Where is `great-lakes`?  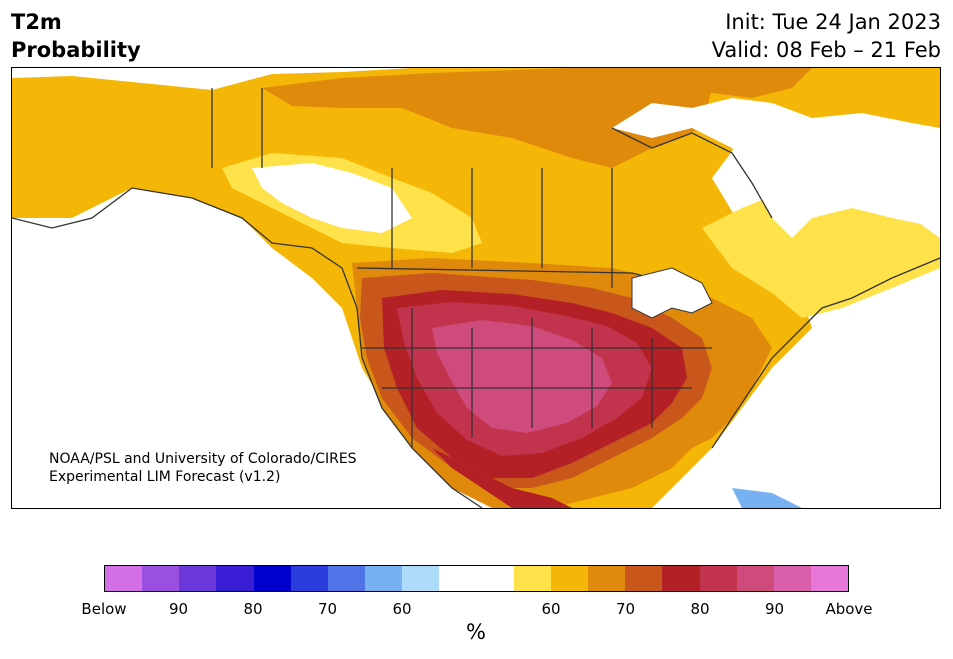 great-lakes is located at coordinates (672, 293).